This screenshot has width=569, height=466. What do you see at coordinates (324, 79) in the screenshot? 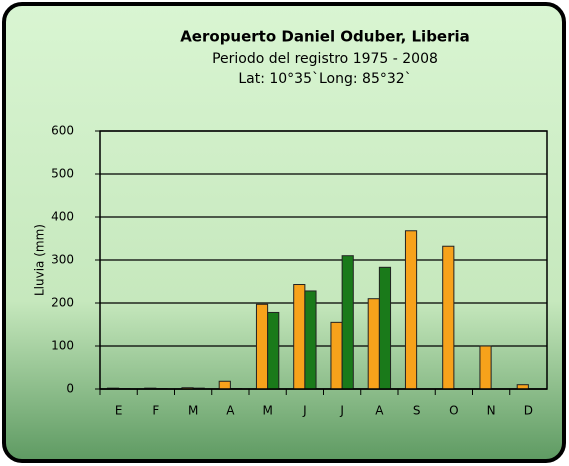
I see `chart-subtitle: Lat: 10°35`Long: 85°32`` at bounding box center [324, 79].